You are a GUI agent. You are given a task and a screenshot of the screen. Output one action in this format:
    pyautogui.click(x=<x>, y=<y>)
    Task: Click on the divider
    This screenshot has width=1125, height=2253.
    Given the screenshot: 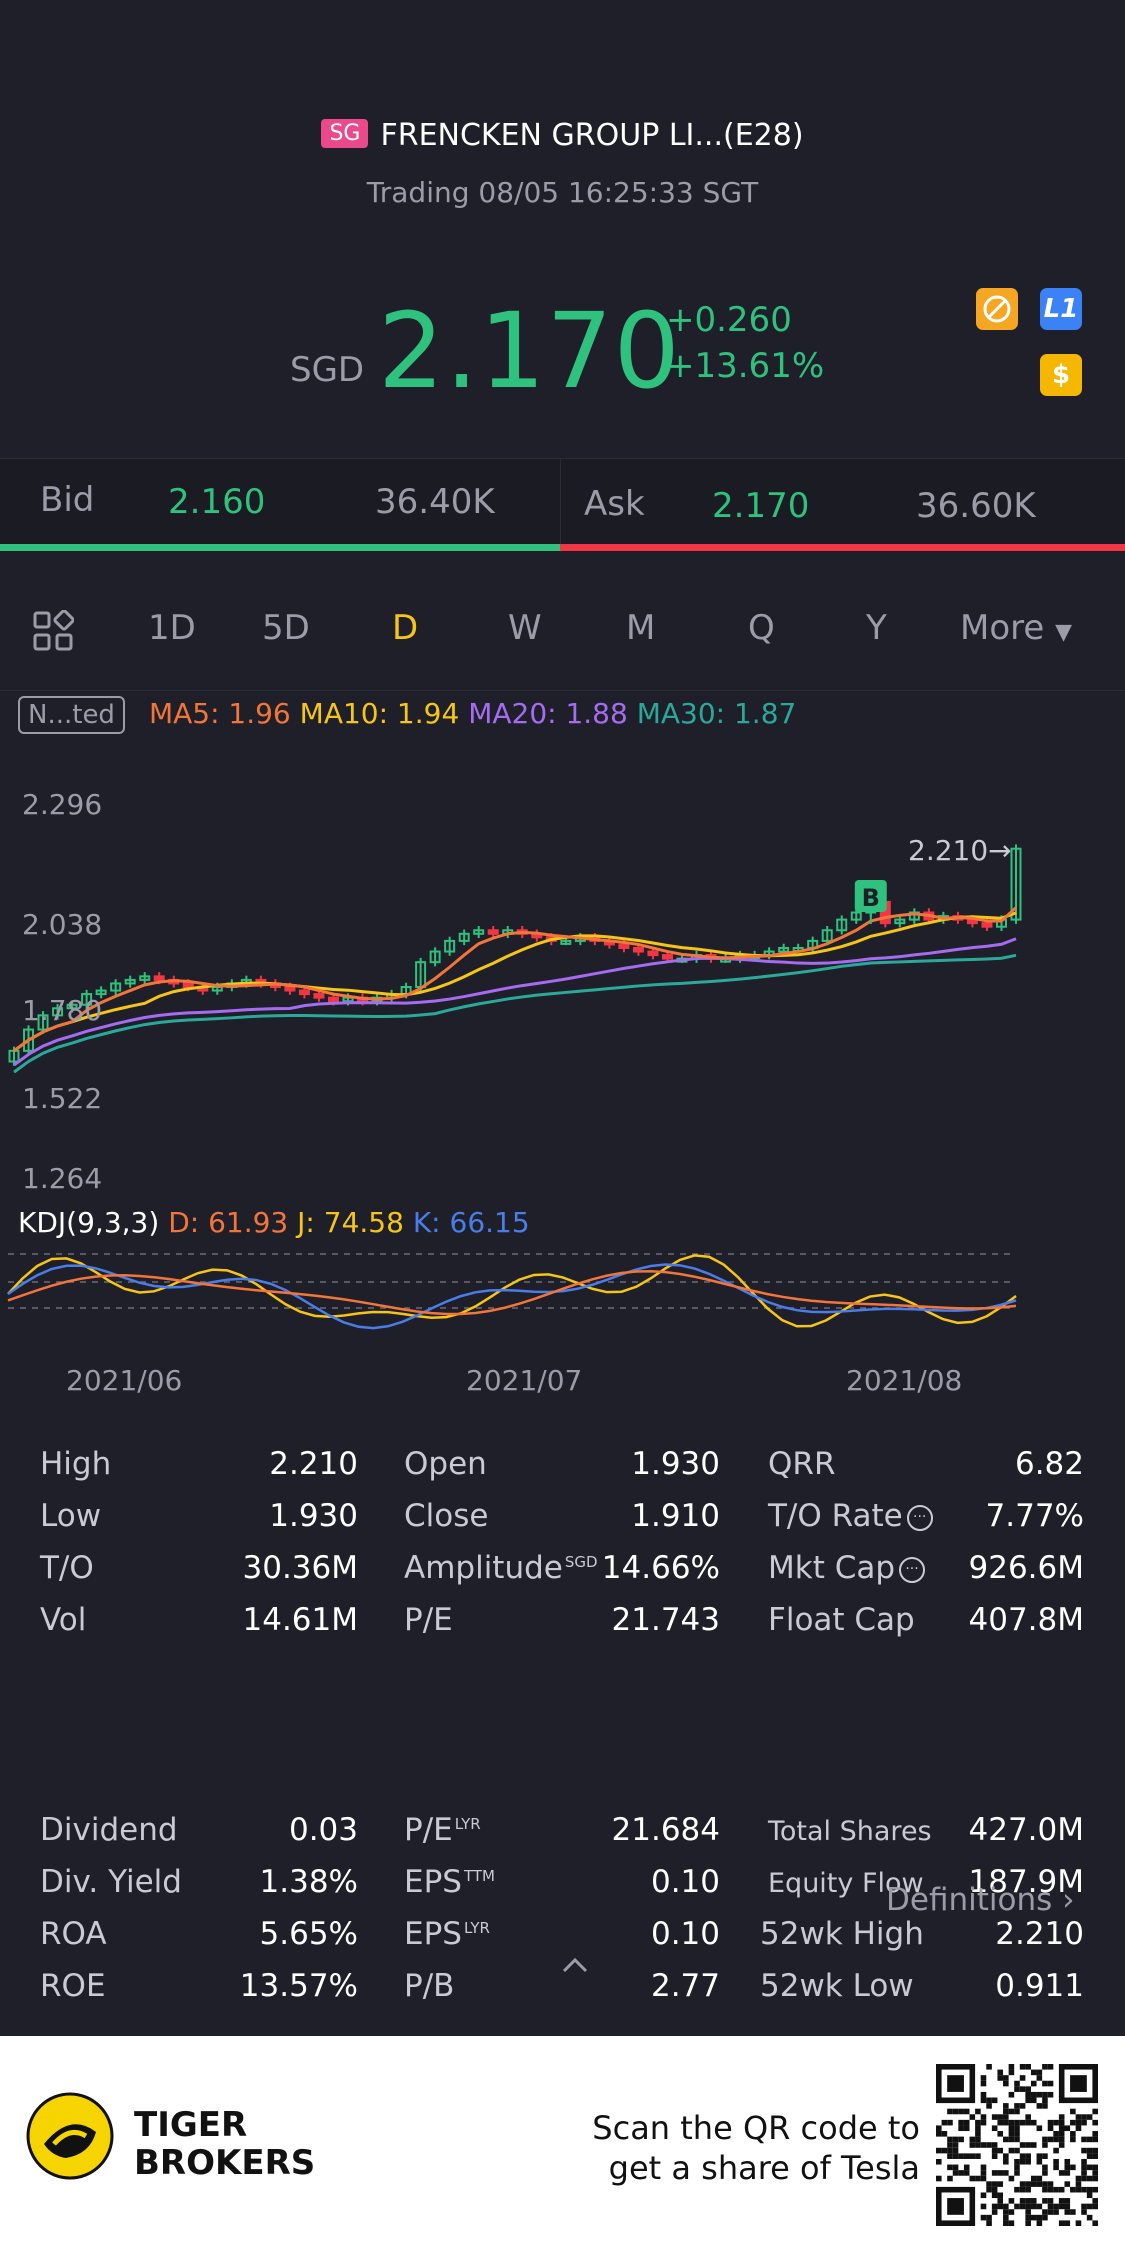 What is the action you would take?
    pyautogui.click(x=562, y=690)
    